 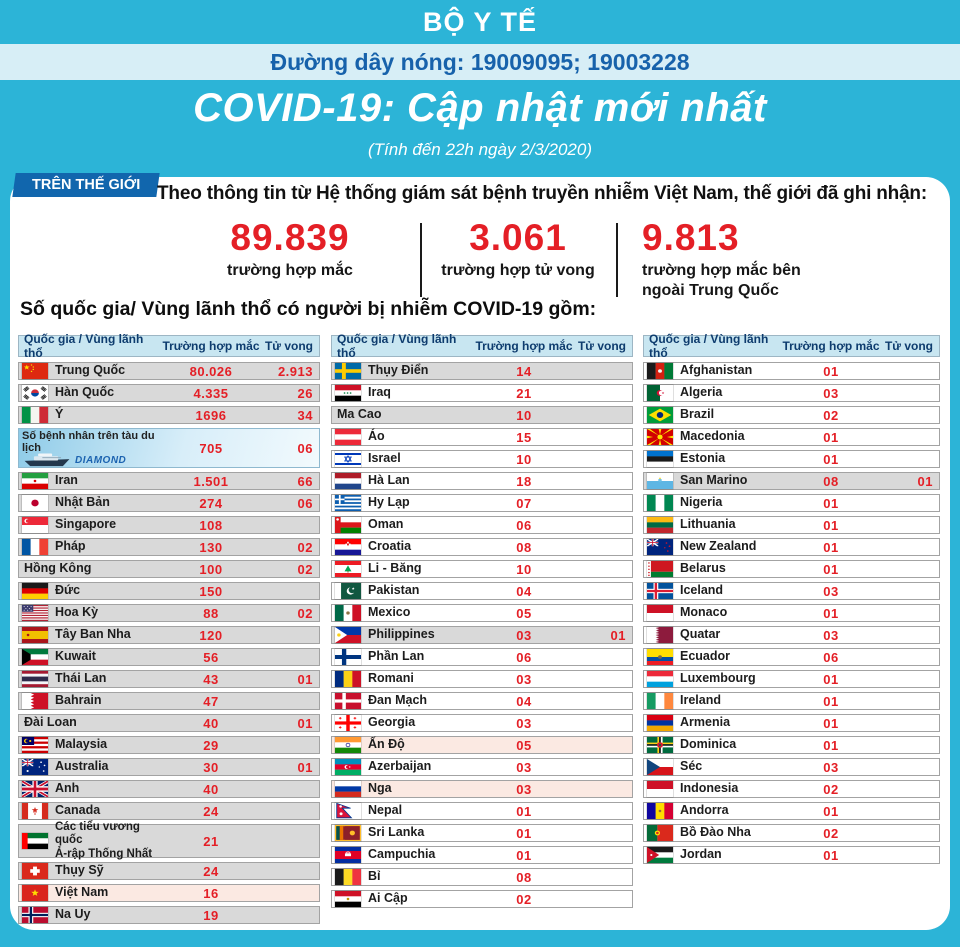 I want to click on flag-nl-icon, so click(x=348, y=481).